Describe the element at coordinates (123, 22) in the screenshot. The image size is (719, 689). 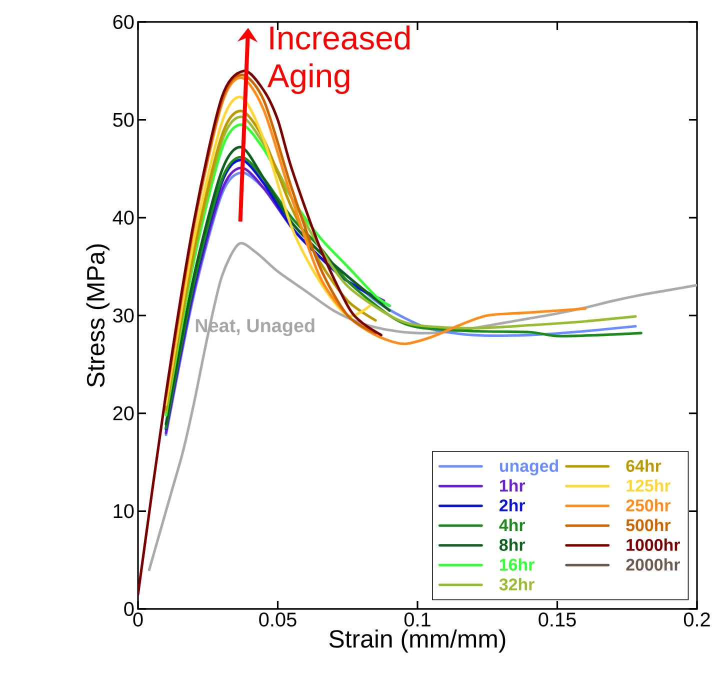
I see `y-tick-label: 60` at that location.